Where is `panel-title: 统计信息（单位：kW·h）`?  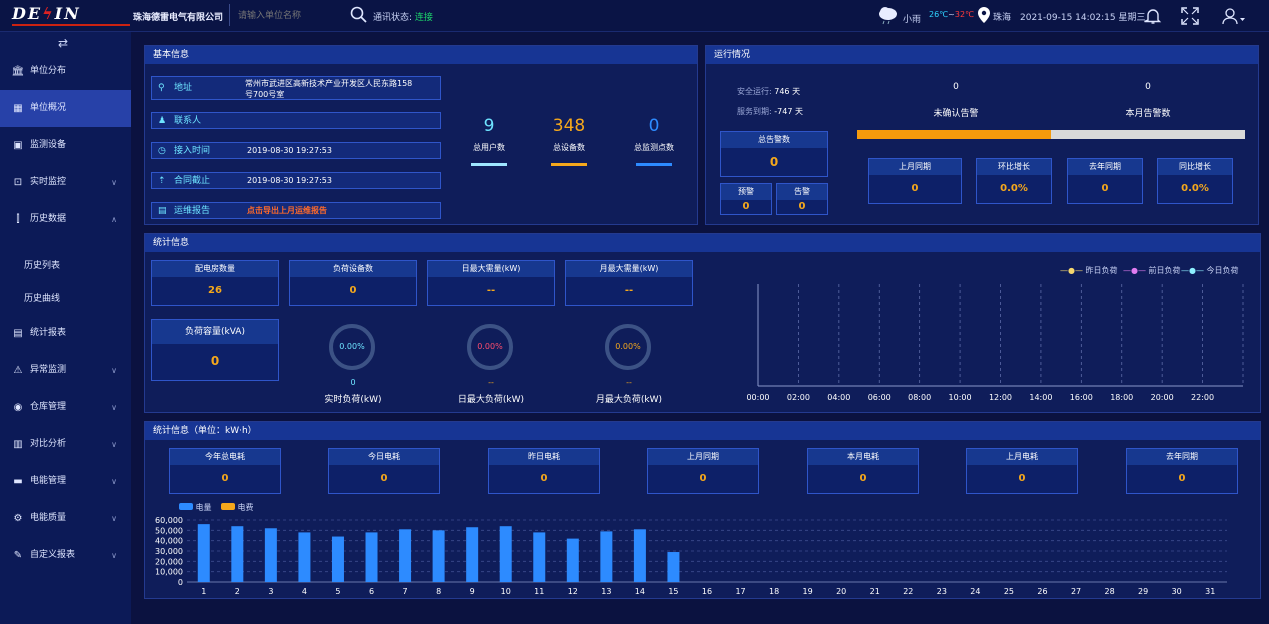 panel-title: 统计信息（单位：kW·h） is located at coordinates (702, 431).